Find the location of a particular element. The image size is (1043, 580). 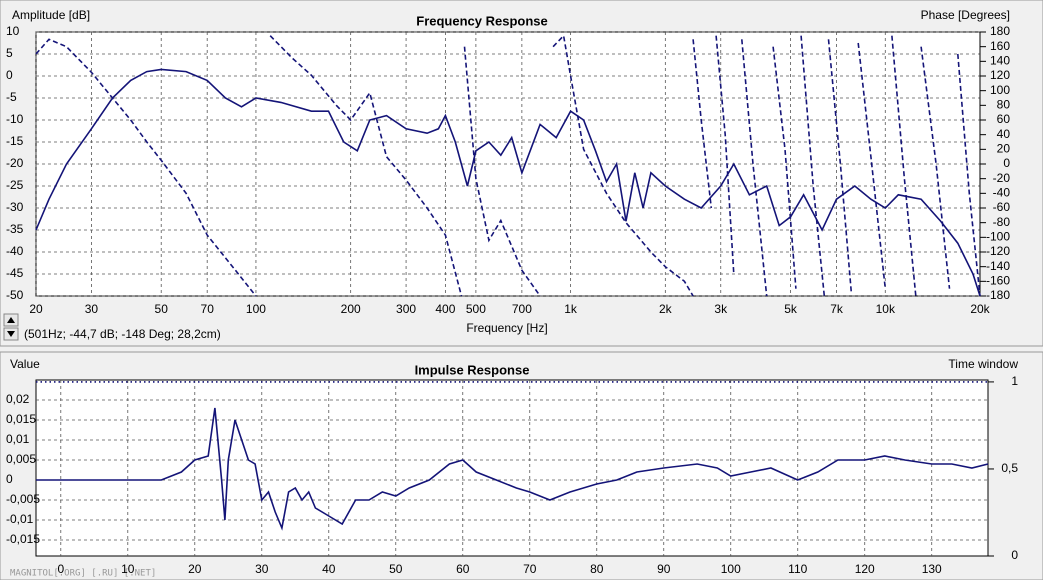

y2-axis-label: Time window is located at coordinates (983, 364).